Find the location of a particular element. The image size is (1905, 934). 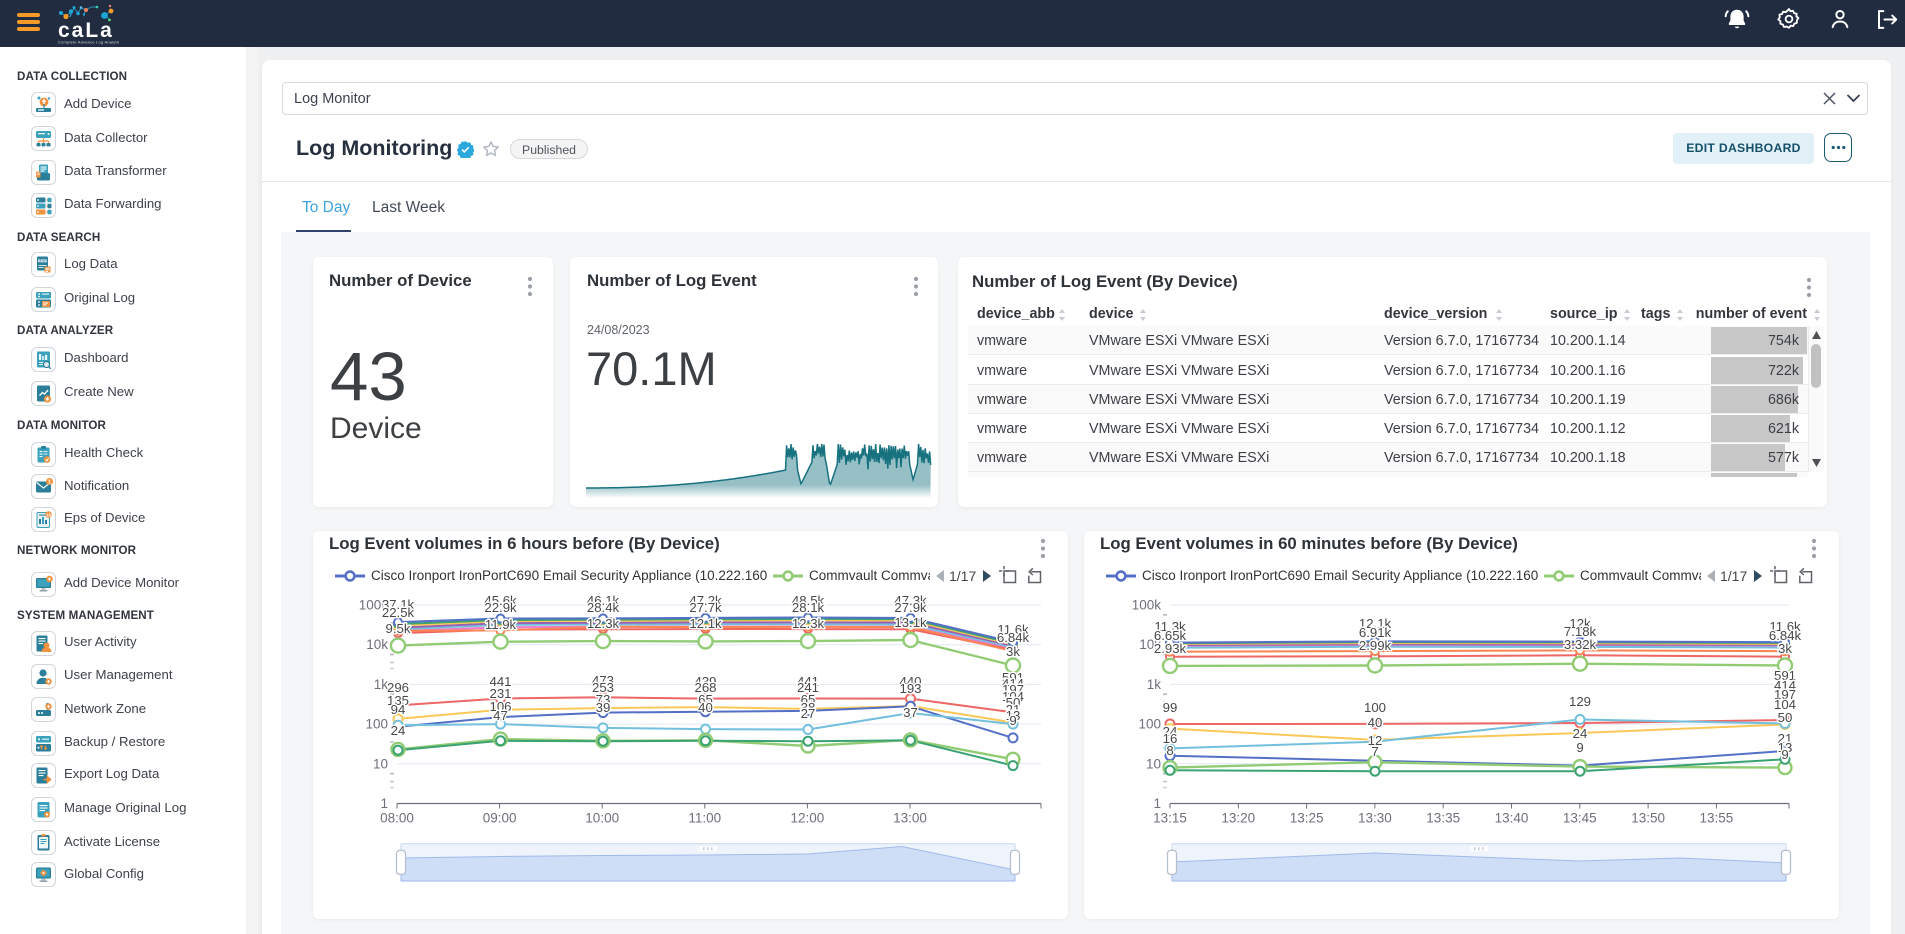

svg-text: 13:45 is located at coordinates (1580, 818).